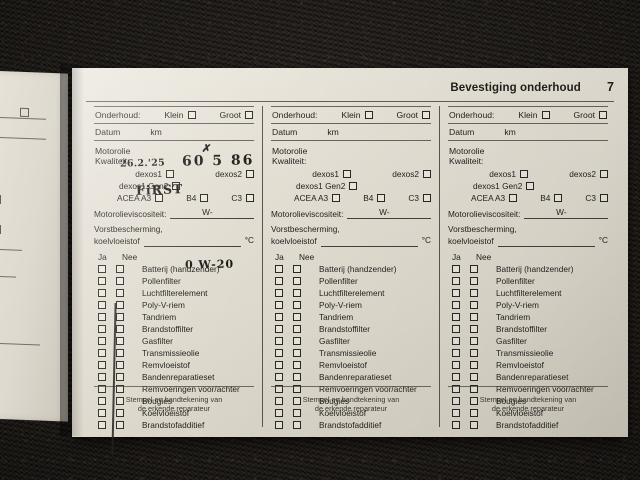  What do you see at coordinates (249, 115) in the screenshot?
I see `groot-checkbox` at bounding box center [249, 115].